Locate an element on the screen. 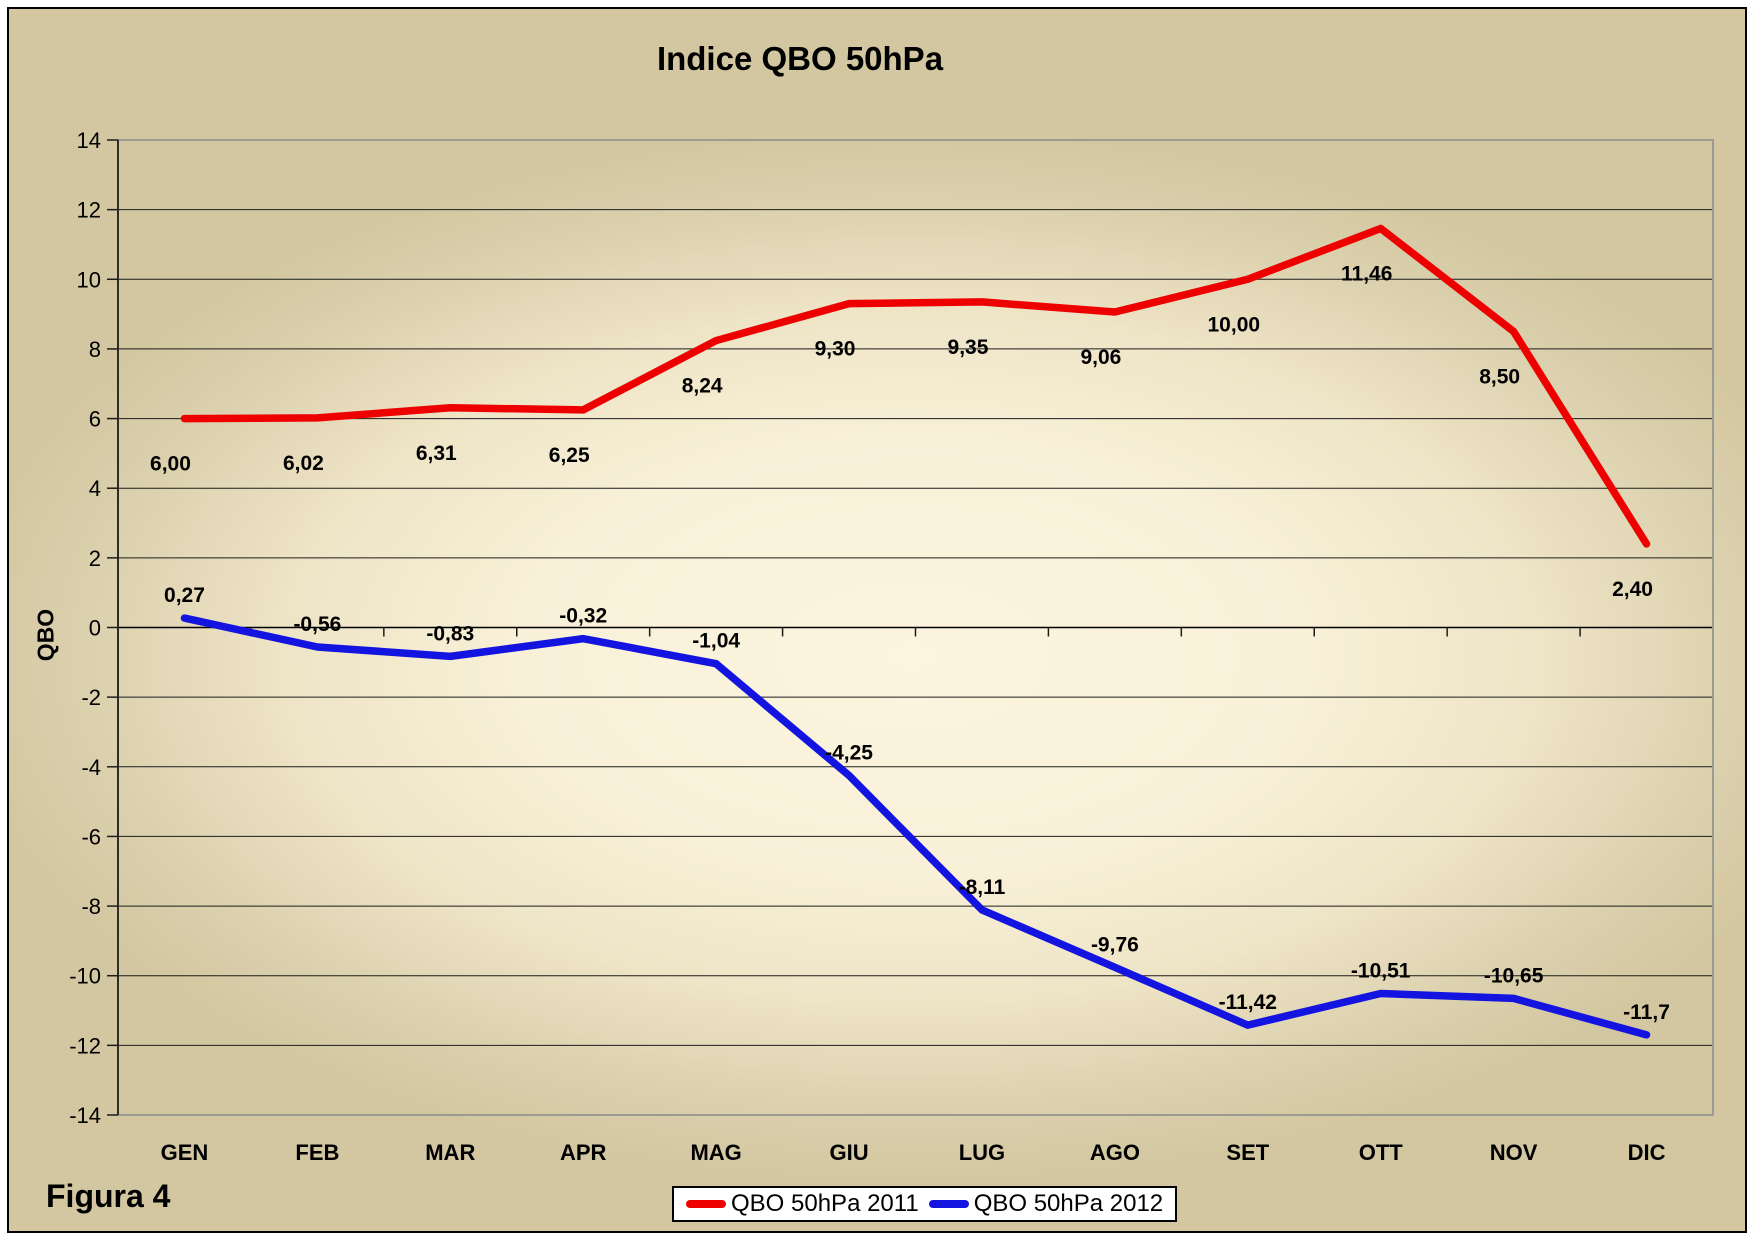 The width and height of the screenshot is (1754, 1240). data-label-qbo-50hpa-2011: 6,02 is located at coordinates (303, 463).